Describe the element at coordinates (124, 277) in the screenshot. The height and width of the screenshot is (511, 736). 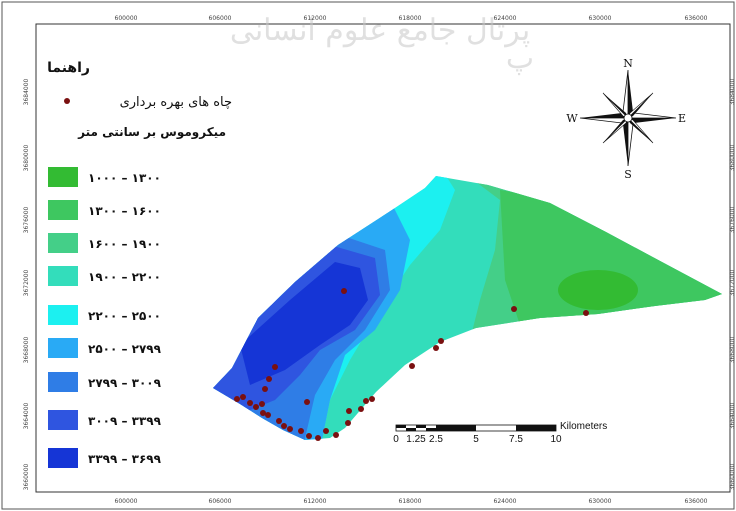
I see `legend-class-label: ۱۹۰۰ – ۲۲۰۰` at that location.